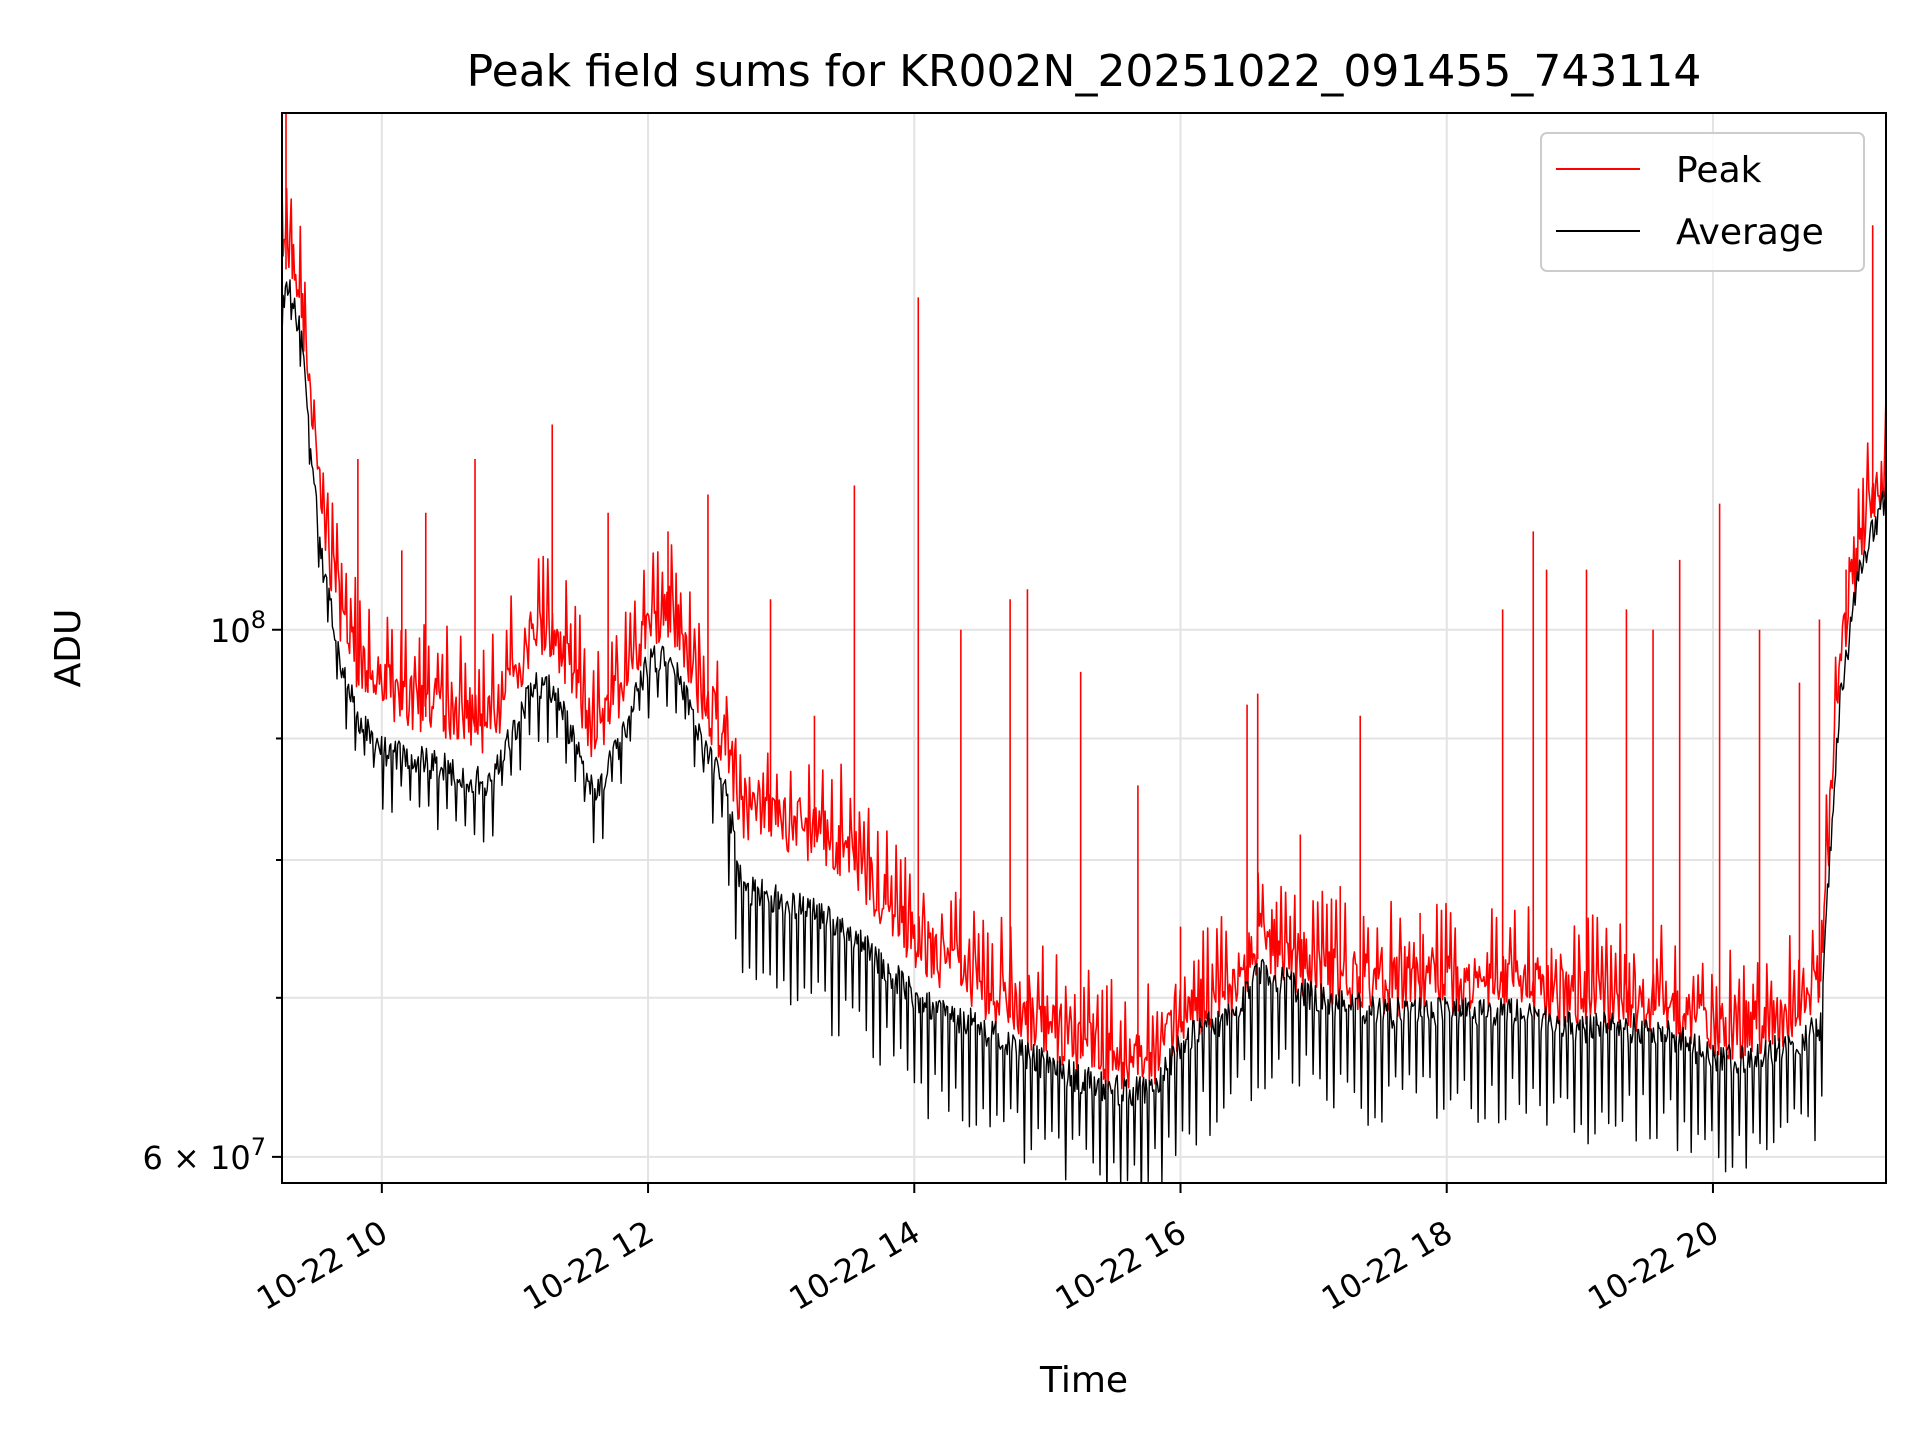  I want to click on y-tick-label-exponent: 7, so click(258, 1147).